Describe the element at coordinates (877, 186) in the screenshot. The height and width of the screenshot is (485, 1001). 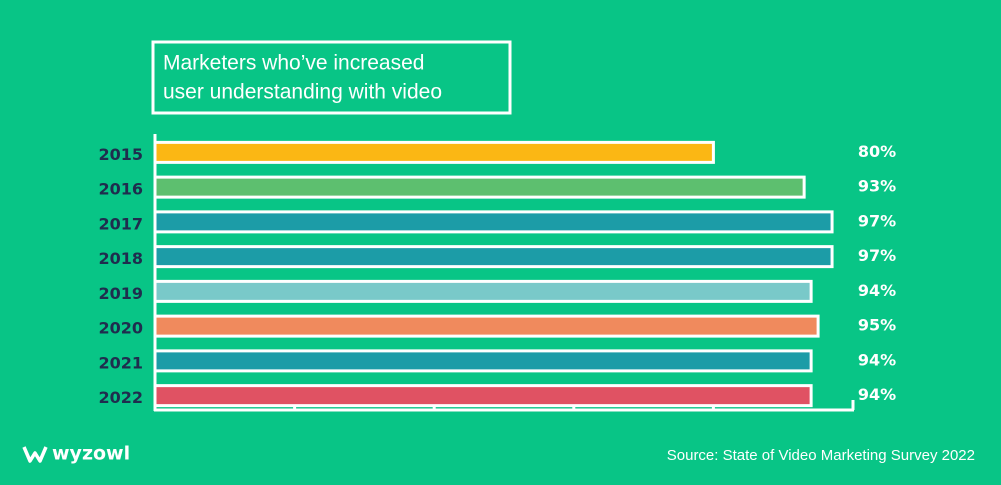
I see `value-label: 93%` at that location.